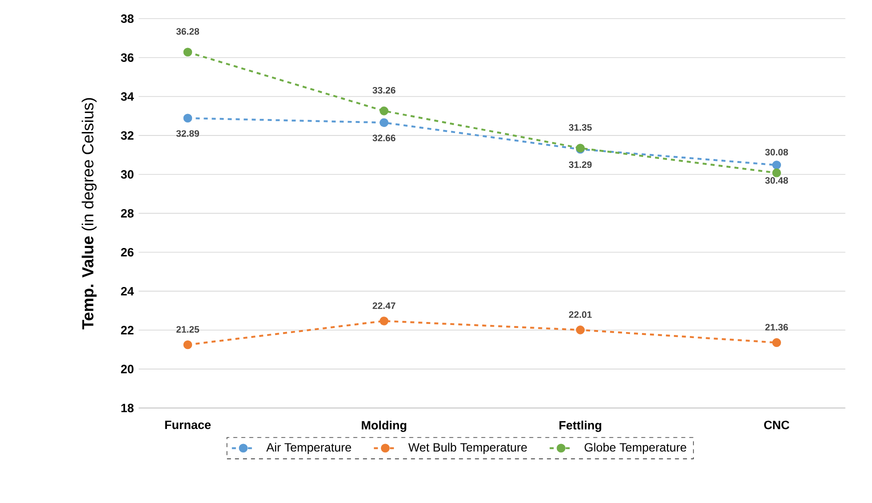 The width and height of the screenshot is (872, 503). Describe the element at coordinates (188, 329) in the screenshot. I see `data-label: 21.25` at that location.